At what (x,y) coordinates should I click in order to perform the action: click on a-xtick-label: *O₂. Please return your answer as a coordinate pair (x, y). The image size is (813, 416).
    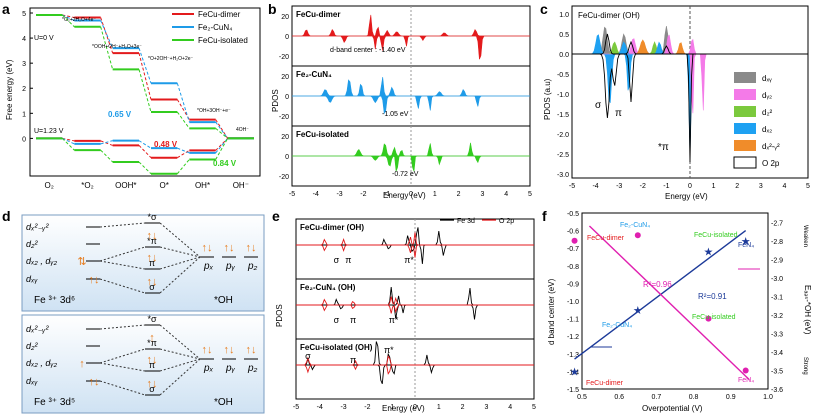
    Looking at the image, I should click on (87, 185).